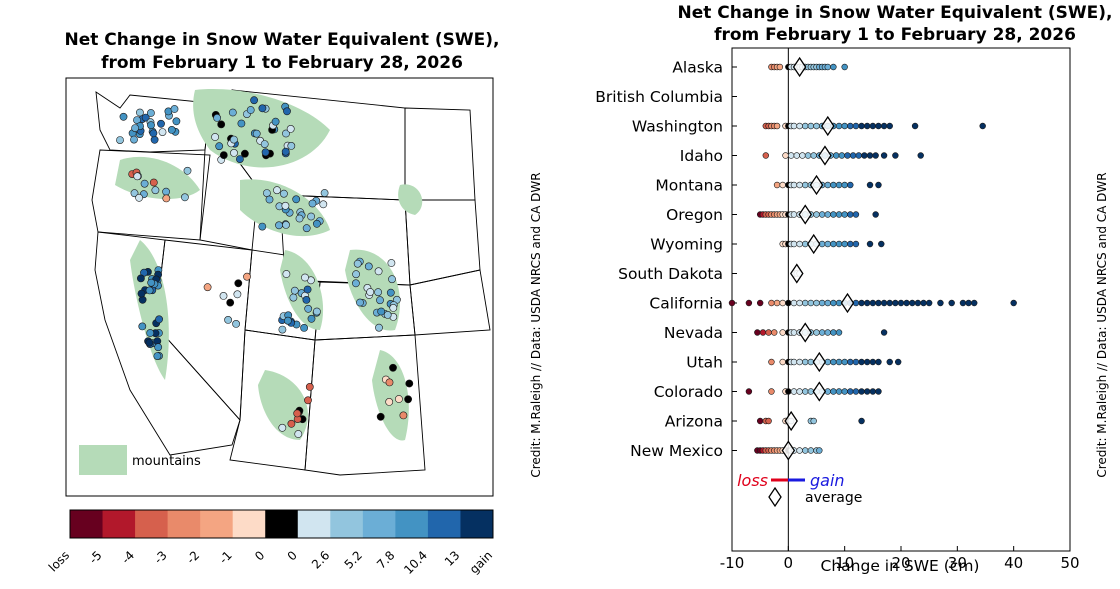 This screenshot has width=1120, height=589. Describe the element at coordinates (281, 524) in the screenshot. I see `colorbar-frame` at that location.